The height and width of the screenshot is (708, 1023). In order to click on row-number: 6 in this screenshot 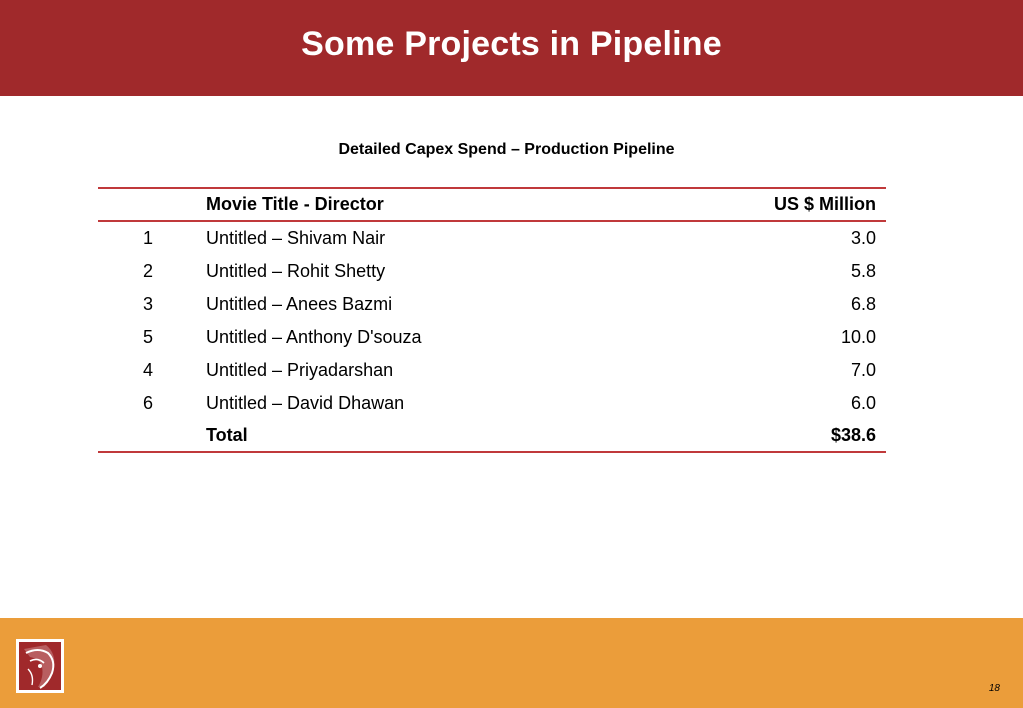, I will do `click(147, 403)`.